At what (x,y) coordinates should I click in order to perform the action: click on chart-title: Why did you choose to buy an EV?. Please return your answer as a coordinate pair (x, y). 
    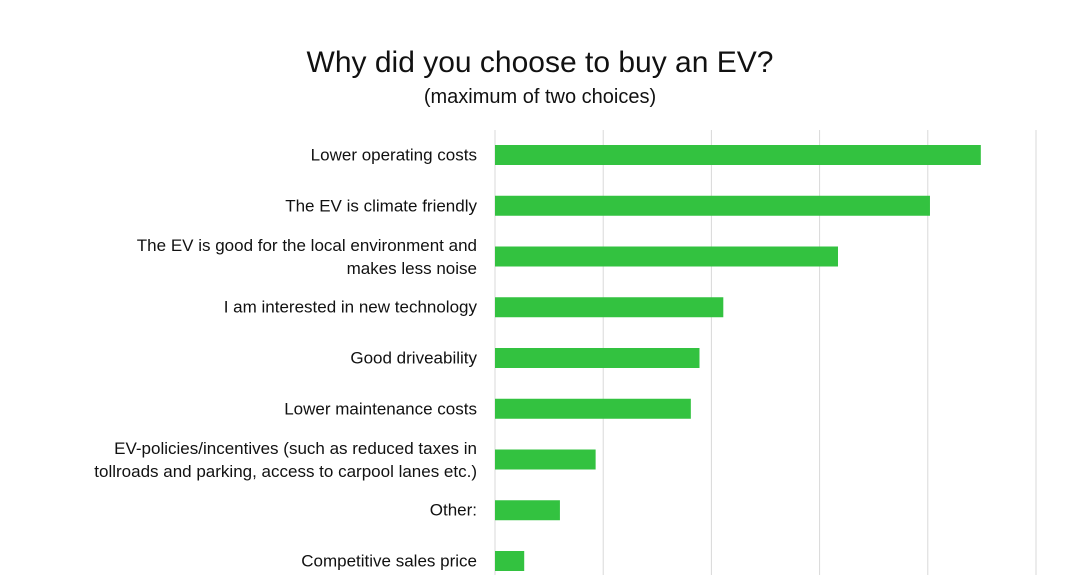
    Looking at the image, I should click on (540, 62).